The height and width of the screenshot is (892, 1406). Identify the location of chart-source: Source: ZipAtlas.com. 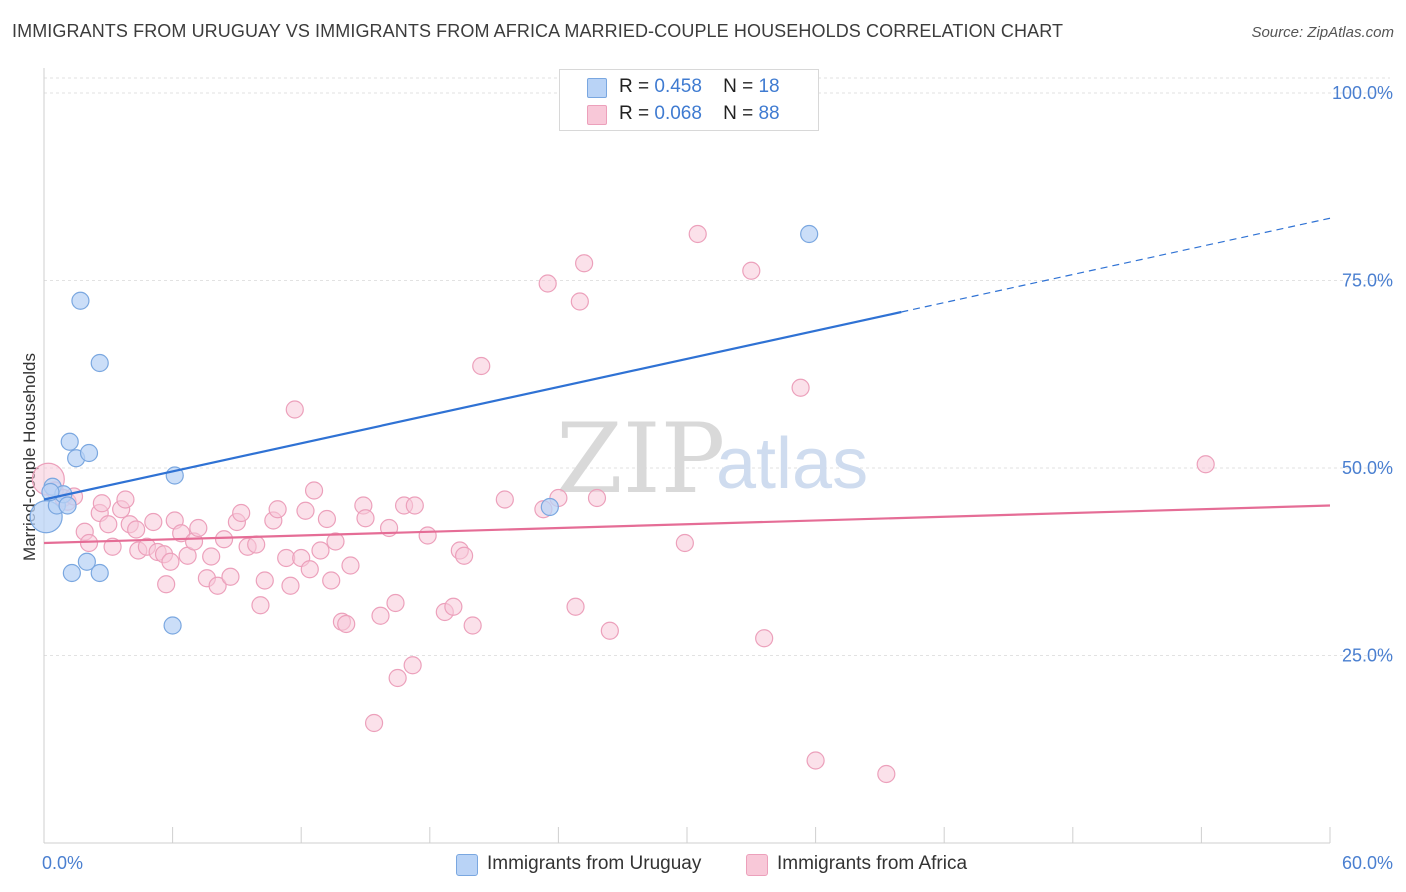
(1322, 32).